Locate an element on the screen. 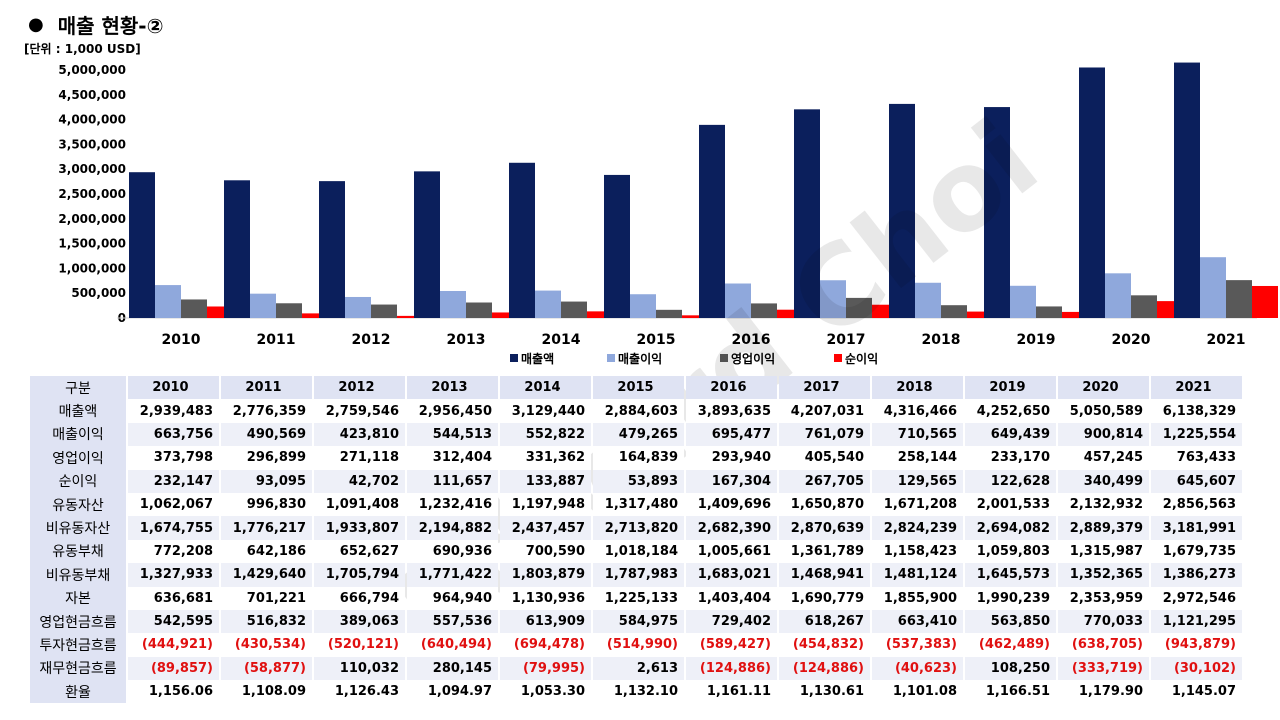 This screenshot has width=1280, height=720. table-cell: 267,705 is located at coordinates (824, 481).